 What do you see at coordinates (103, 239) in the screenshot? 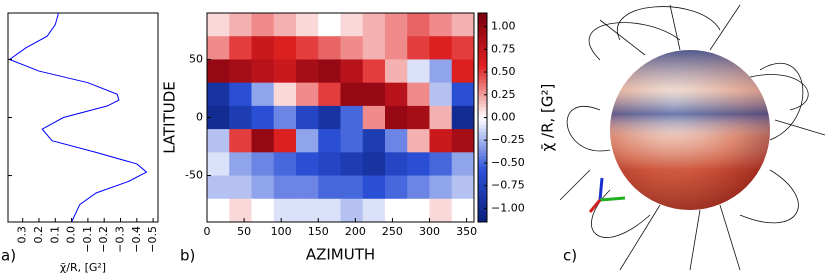
I see `x-tick-label: −0.2` at bounding box center [103, 239].